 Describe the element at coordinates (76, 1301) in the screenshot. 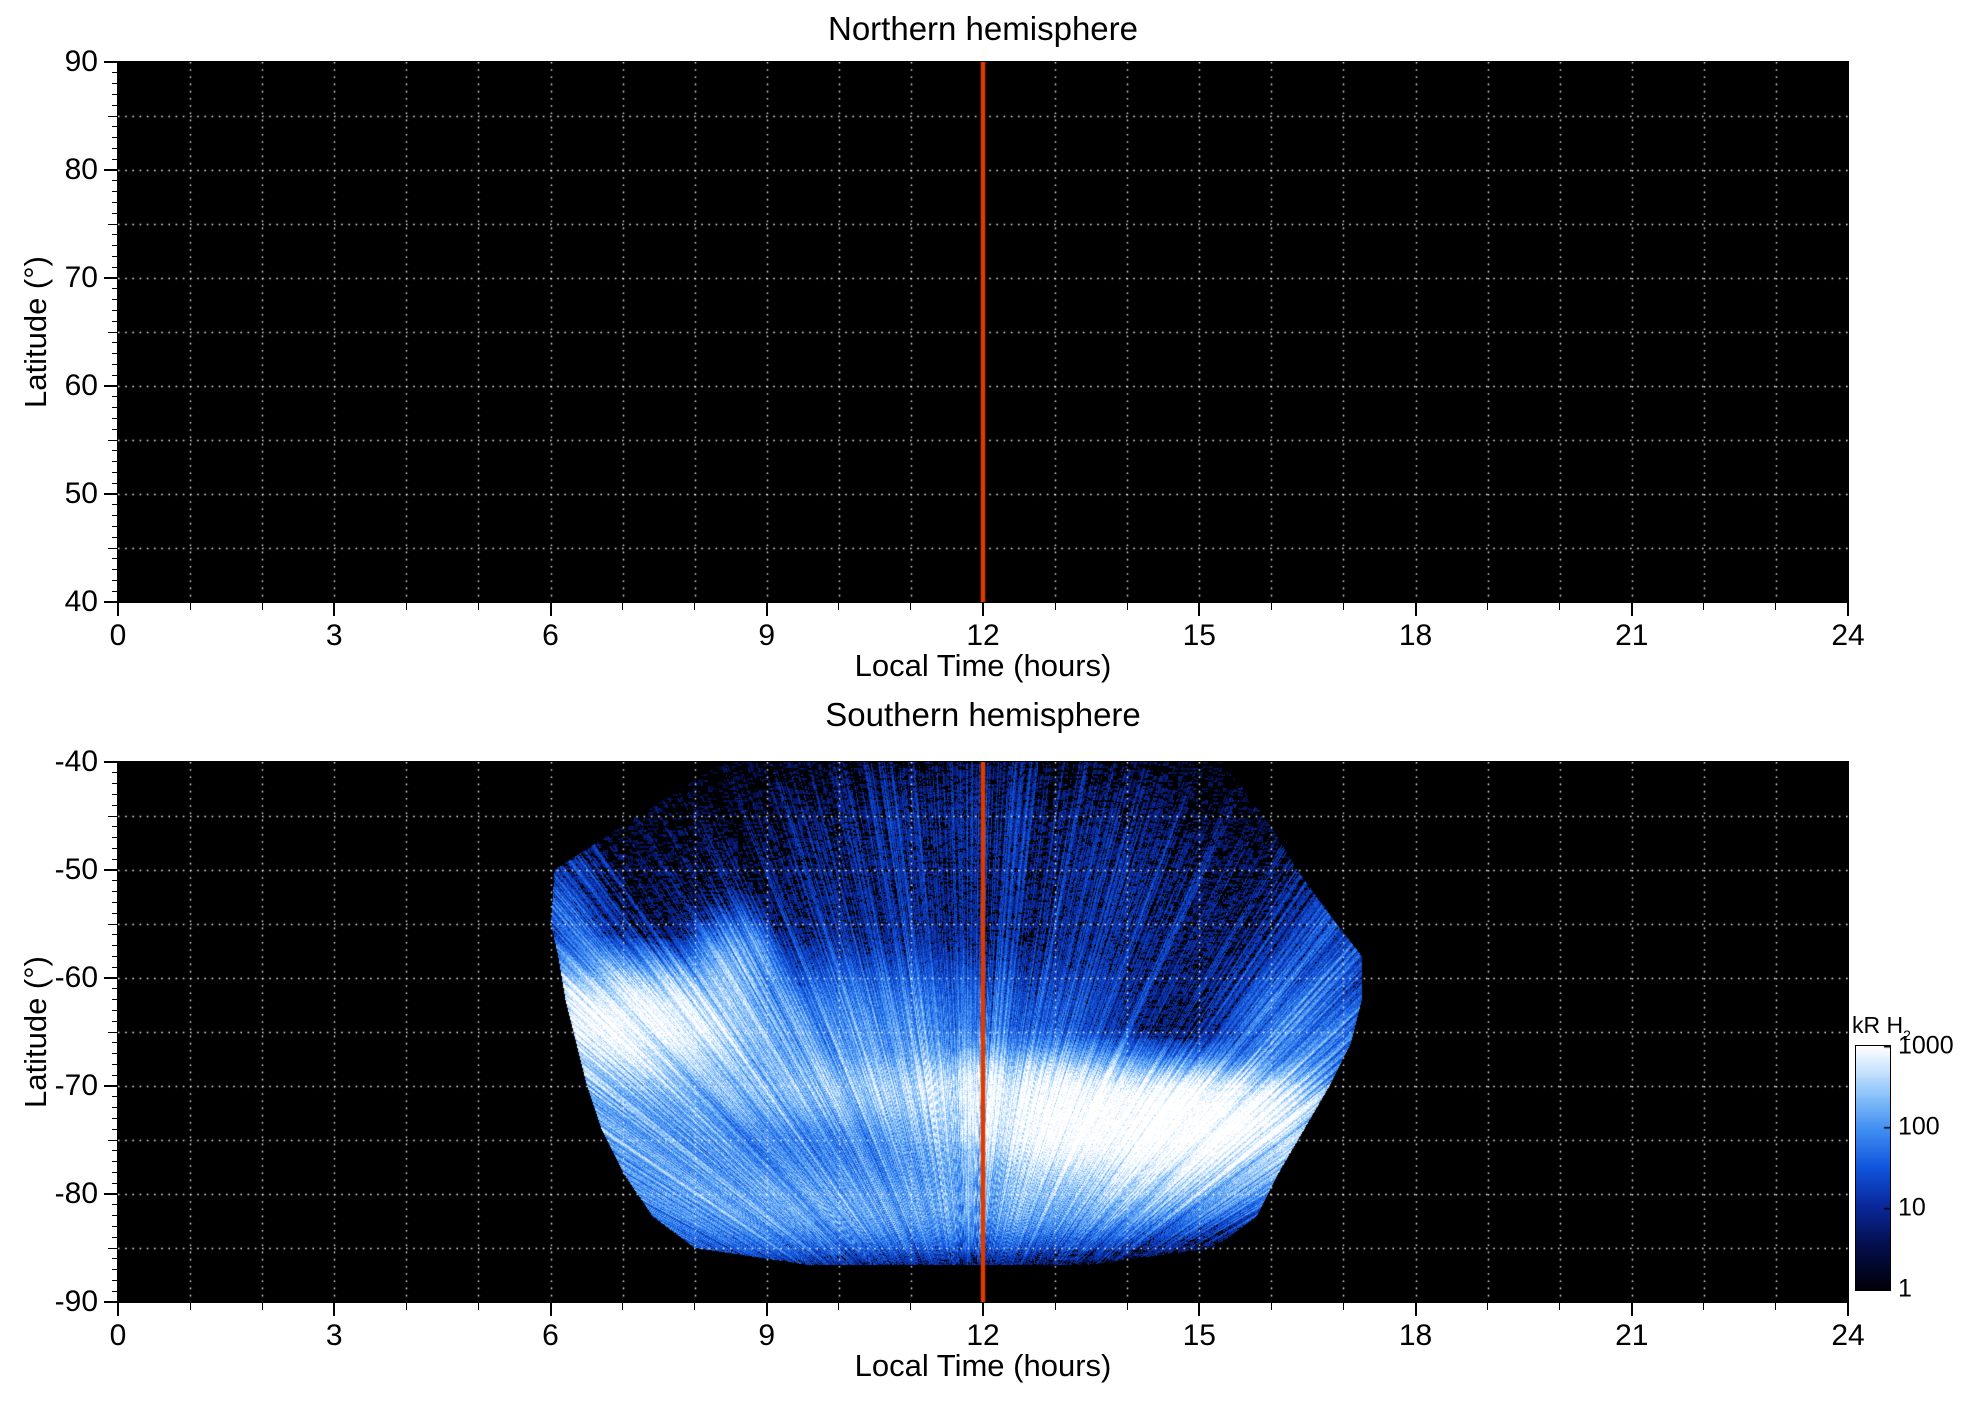

I see `y-tick-label: -90` at that location.